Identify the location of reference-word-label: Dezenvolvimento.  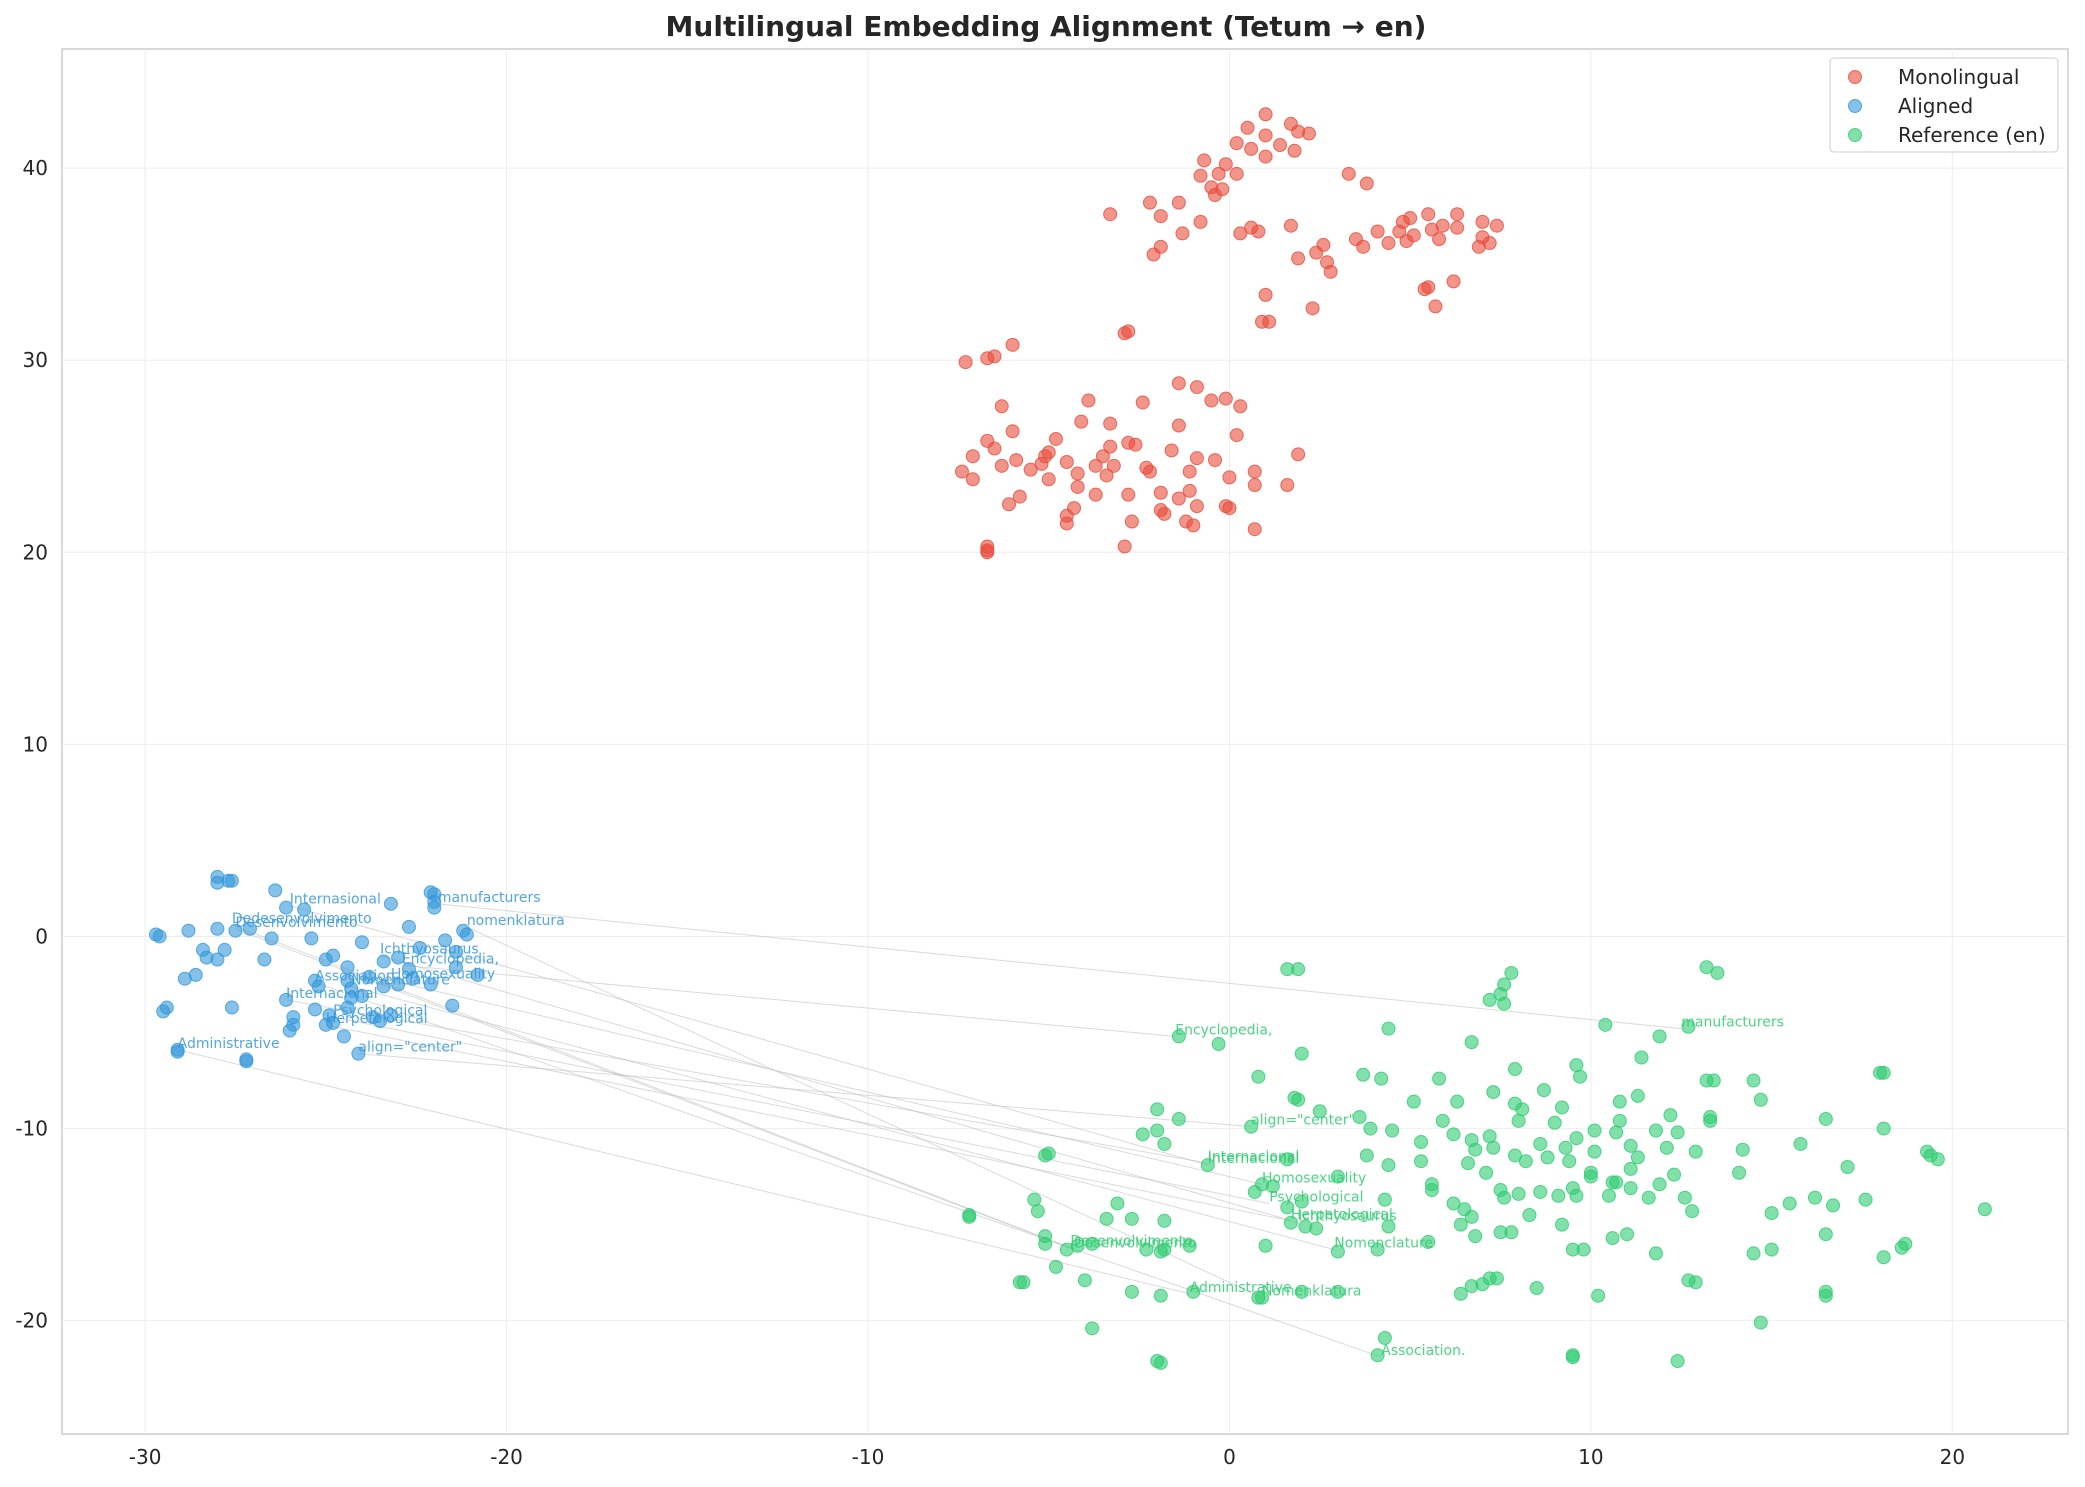
(1131, 1242).